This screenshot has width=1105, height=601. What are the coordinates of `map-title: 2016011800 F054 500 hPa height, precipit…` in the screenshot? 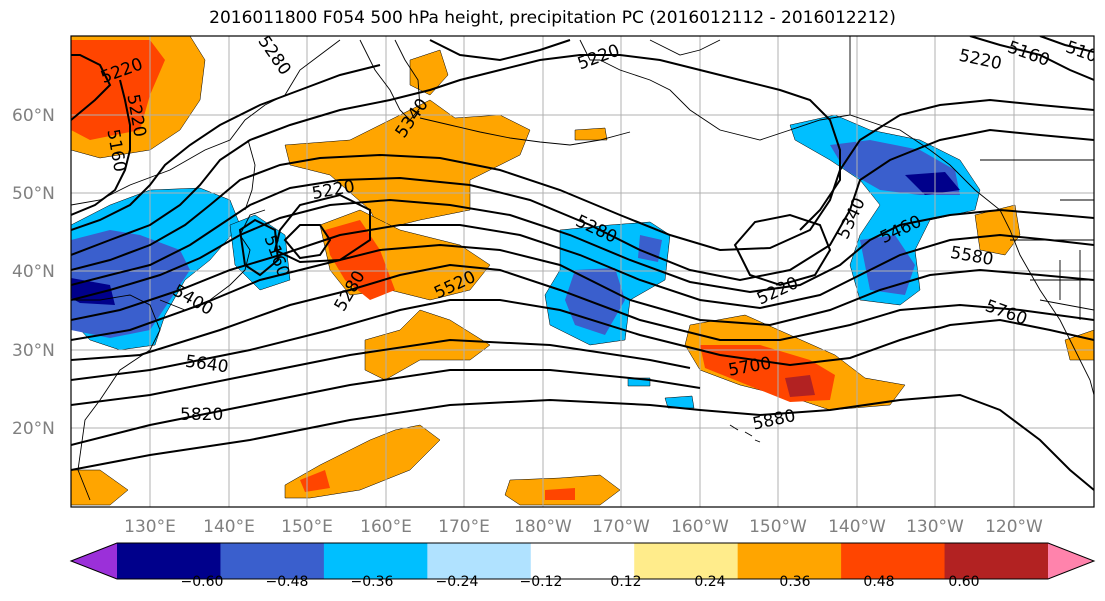 It's located at (552, 18).